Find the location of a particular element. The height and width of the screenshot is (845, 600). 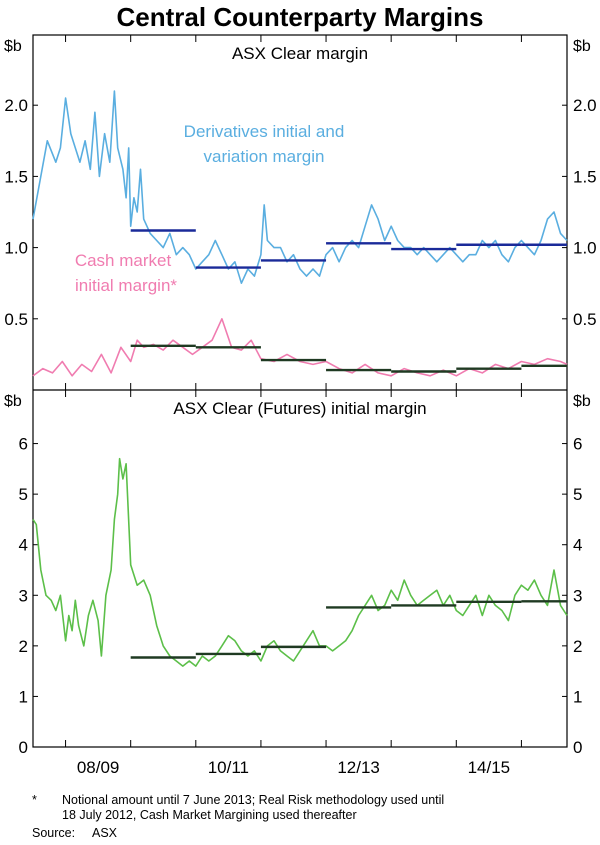

footnote-marker: * is located at coordinates (34, 800).